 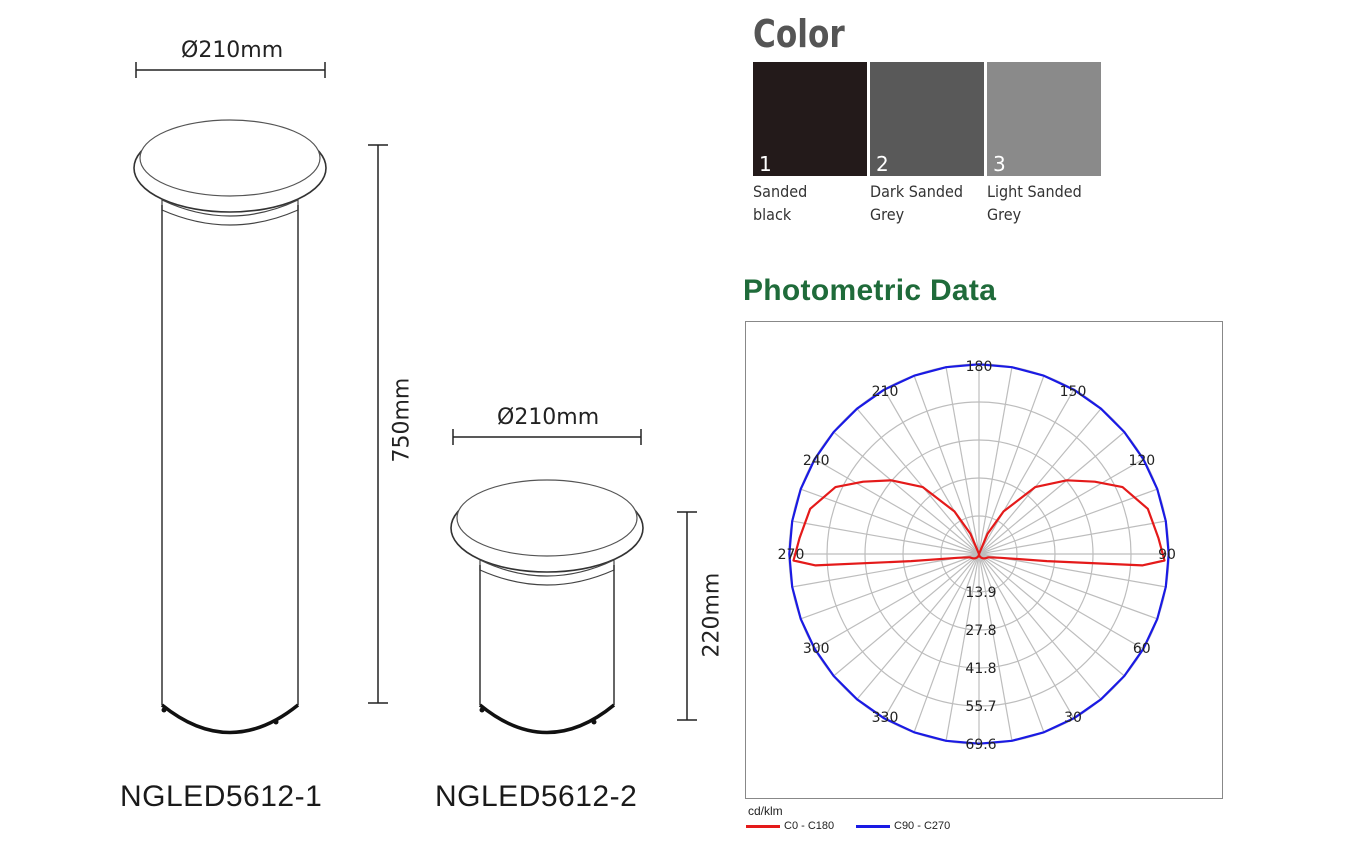 What do you see at coordinates (536, 796) in the screenshot?
I see `product-2-model: NGLED5612-2` at bounding box center [536, 796].